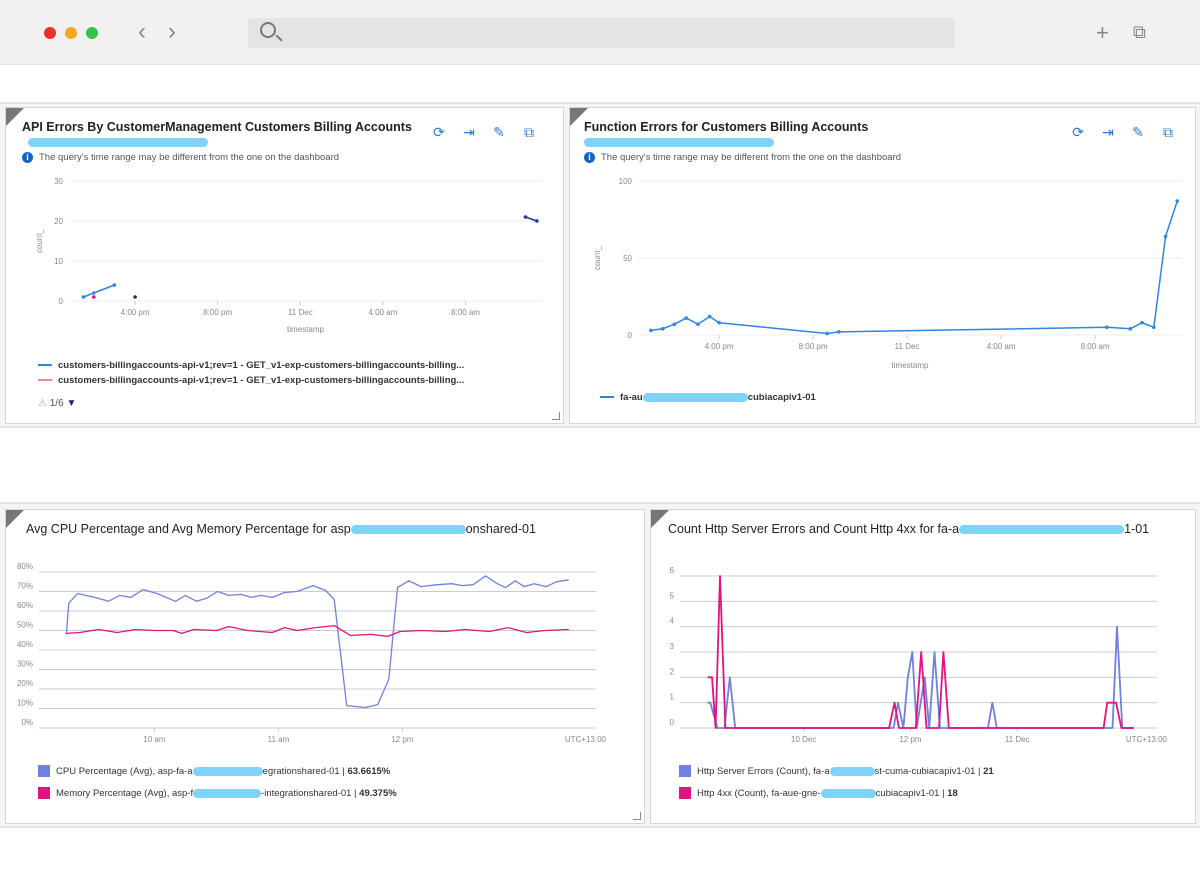  What do you see at coordinates (42, 403) in the screenshot?
I see `warning-icon: ⚠` at bounding box center [42, 403].